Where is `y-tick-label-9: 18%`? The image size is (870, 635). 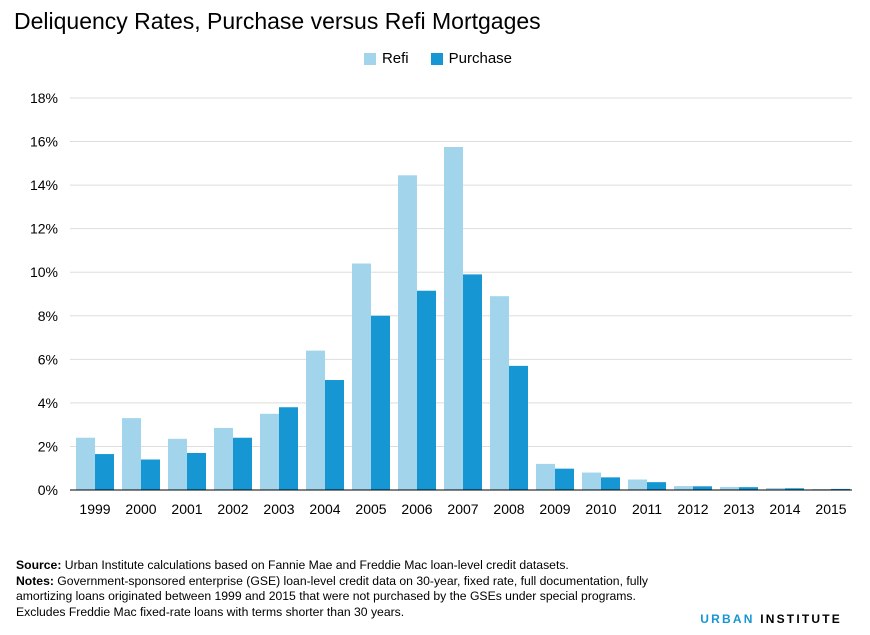
y-tick-label-9: 18% is located at coordinates (44, 98).